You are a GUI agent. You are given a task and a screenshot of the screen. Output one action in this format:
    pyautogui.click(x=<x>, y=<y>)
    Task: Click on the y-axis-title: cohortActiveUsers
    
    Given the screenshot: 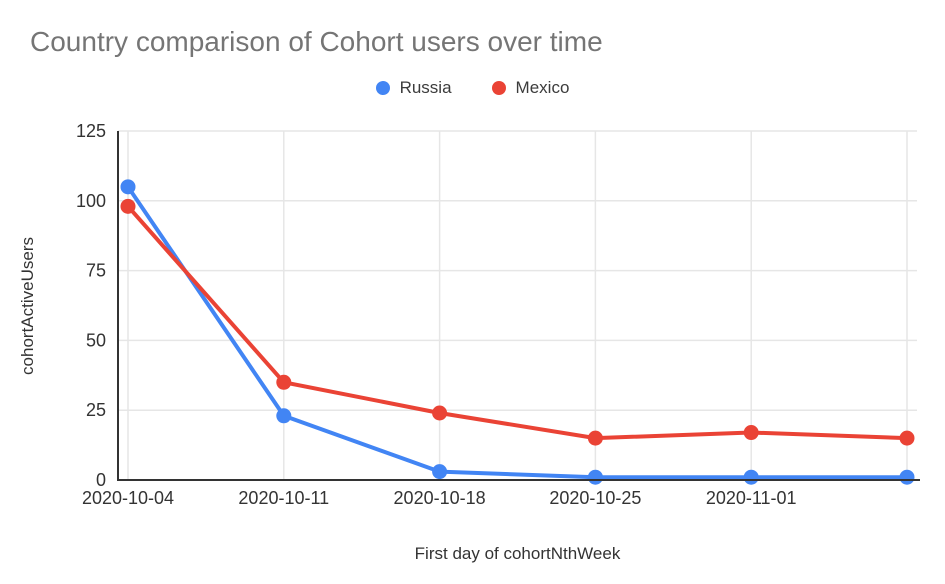 What is the action you would take?
    pyautogui.click(x=27, y=305)
    